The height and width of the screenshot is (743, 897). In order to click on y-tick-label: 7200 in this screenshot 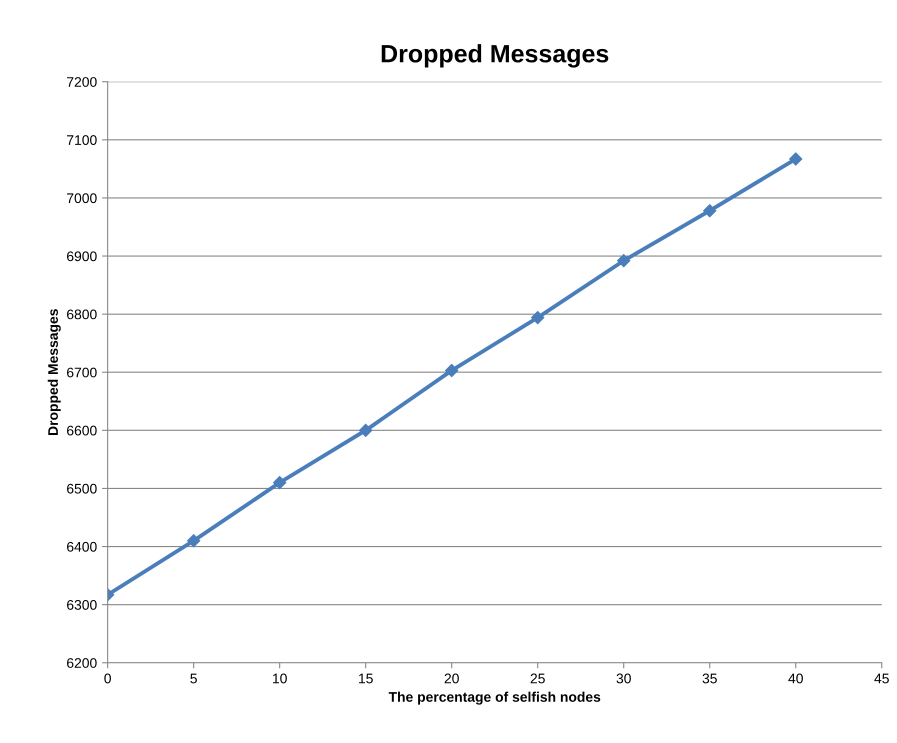, I will do `click(82, 82)`.